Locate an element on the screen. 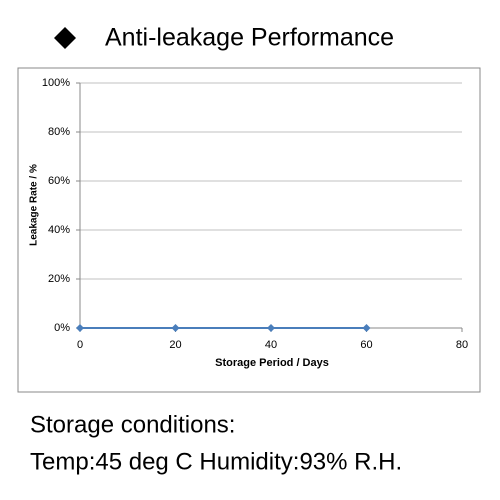  x-tick-label: 40 is located at coordinates (271, 345).